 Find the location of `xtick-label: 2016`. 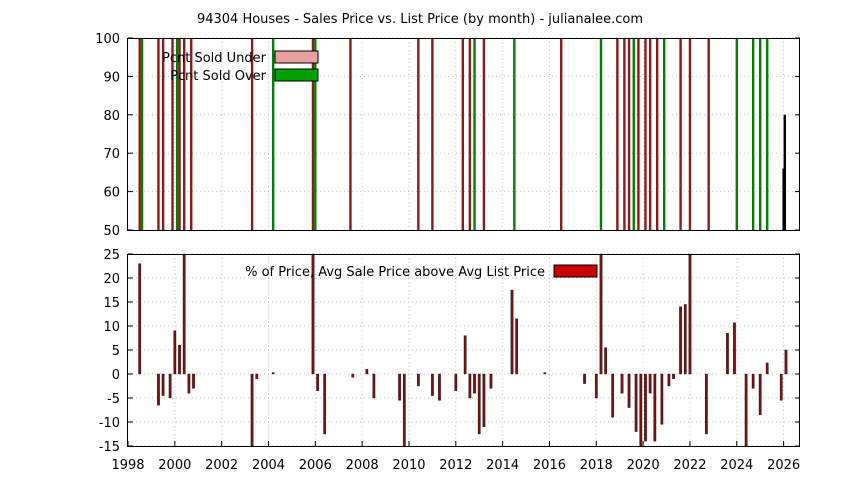

xtick-label: 2016 is located at coordinates (549, 465).